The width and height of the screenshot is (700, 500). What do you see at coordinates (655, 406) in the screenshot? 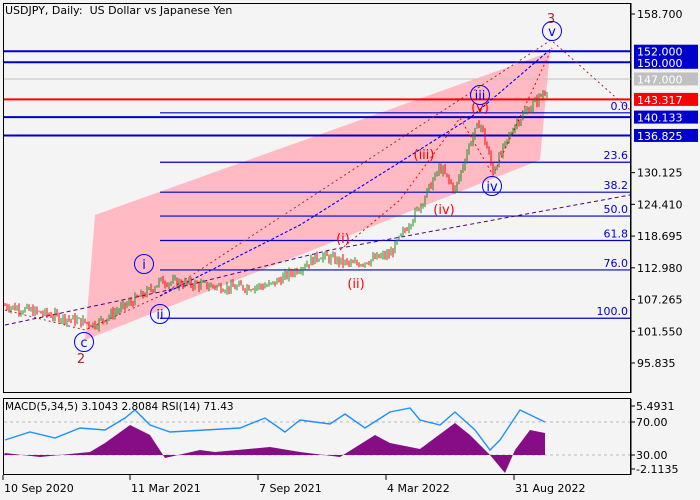
I see `indicator-tick-label: 5.4931` at bounding box center [655, 406].